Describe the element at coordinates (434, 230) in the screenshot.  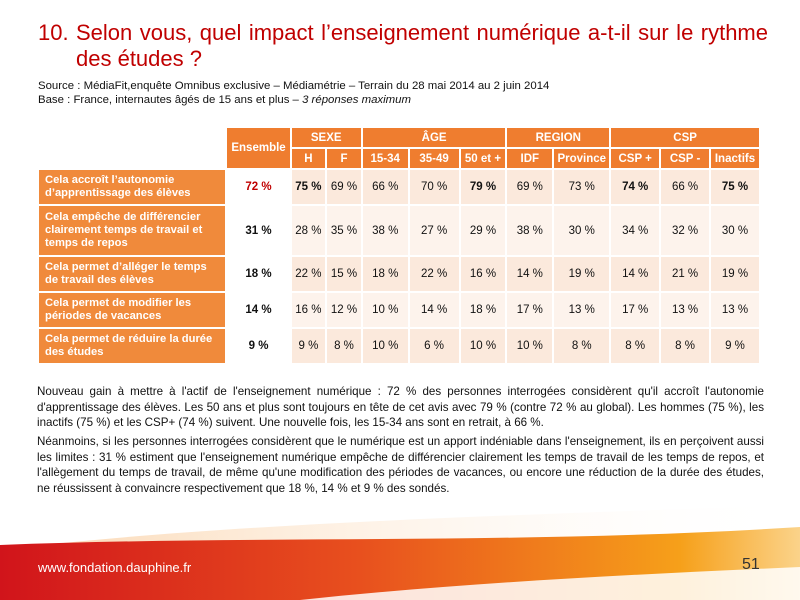
I see `cell: 27 %` at that location.